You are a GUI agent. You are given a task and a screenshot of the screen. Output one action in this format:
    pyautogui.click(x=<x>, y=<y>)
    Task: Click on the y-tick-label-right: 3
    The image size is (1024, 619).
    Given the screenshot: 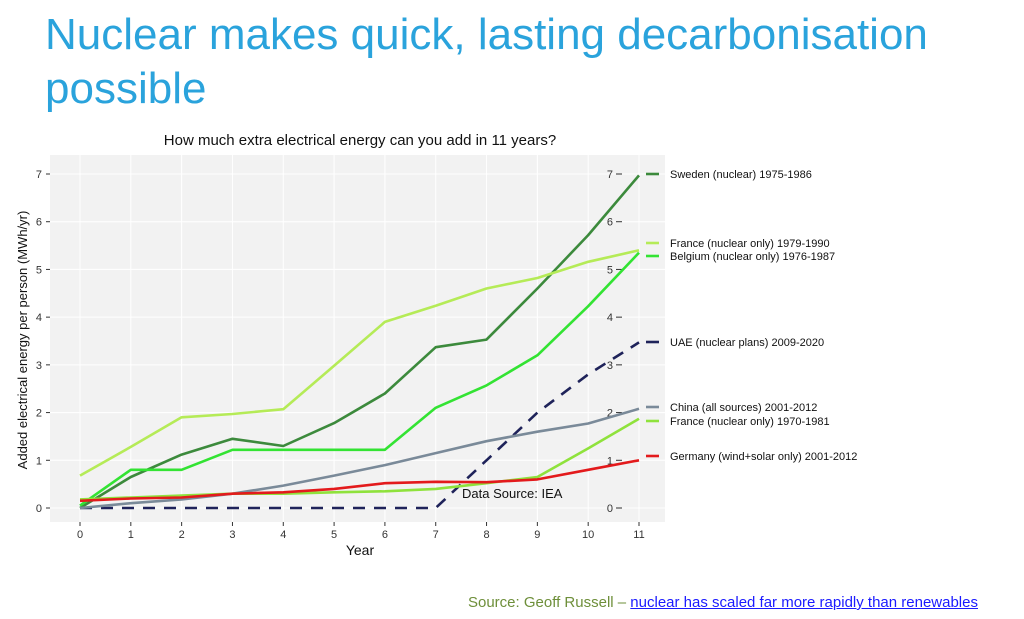 What is the action you would take?
    pyautogui.click(x=610, y=366)
    